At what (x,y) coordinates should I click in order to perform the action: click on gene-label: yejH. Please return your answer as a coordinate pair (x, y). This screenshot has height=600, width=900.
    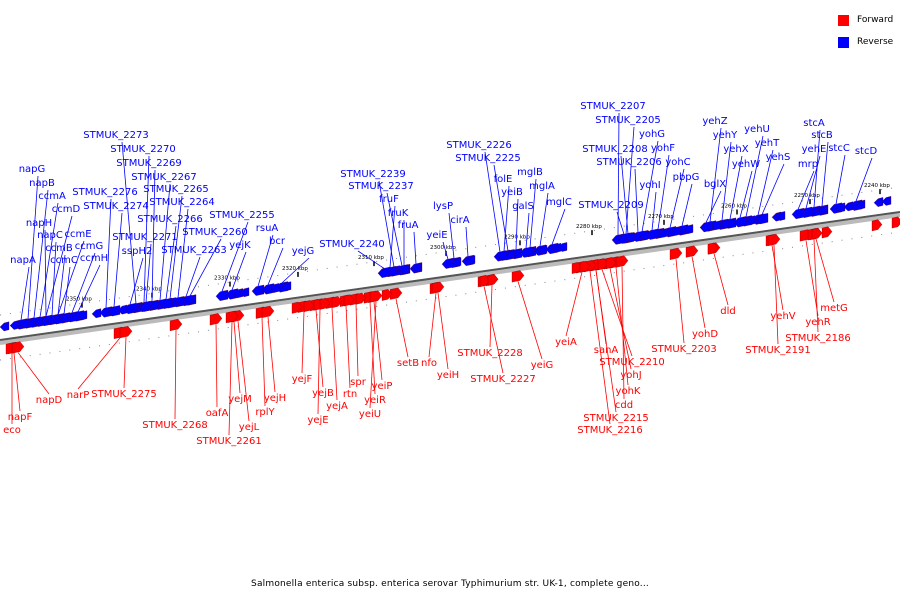
    Looking at the image, I should click on (275, 398).